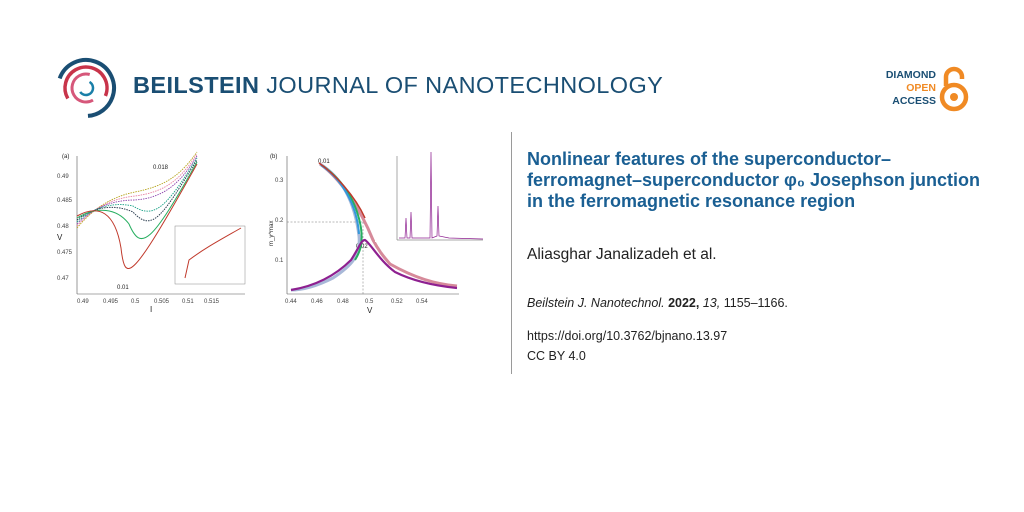 The width and height of the screenshot is (1024, 512). Describe the element at coordinates (279, 181) in the screenshot. I see `b-ytick: 0.3` at that location.